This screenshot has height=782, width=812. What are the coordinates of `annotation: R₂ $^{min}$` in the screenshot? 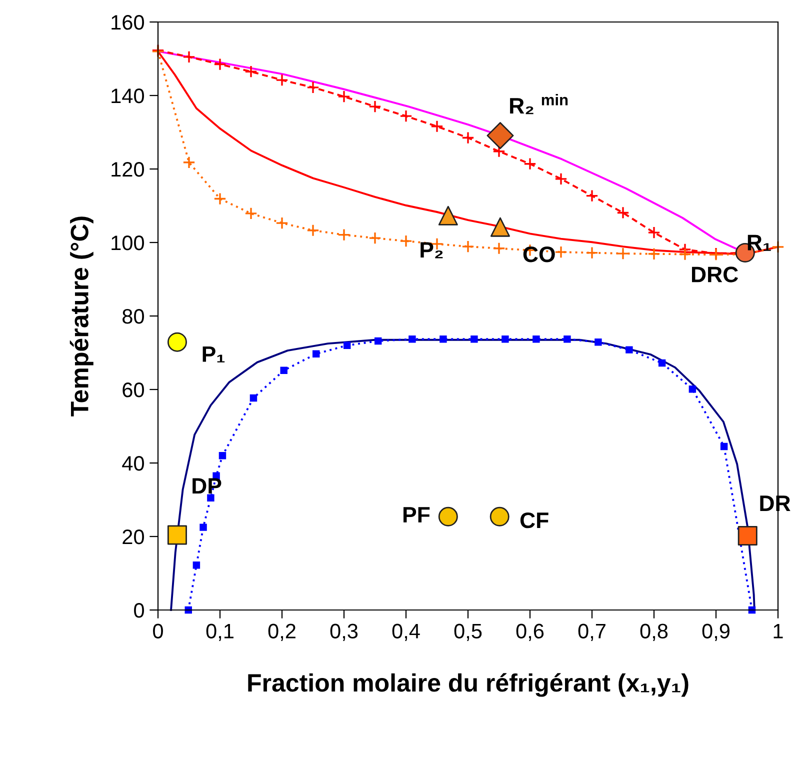 It's located at (539, 104).